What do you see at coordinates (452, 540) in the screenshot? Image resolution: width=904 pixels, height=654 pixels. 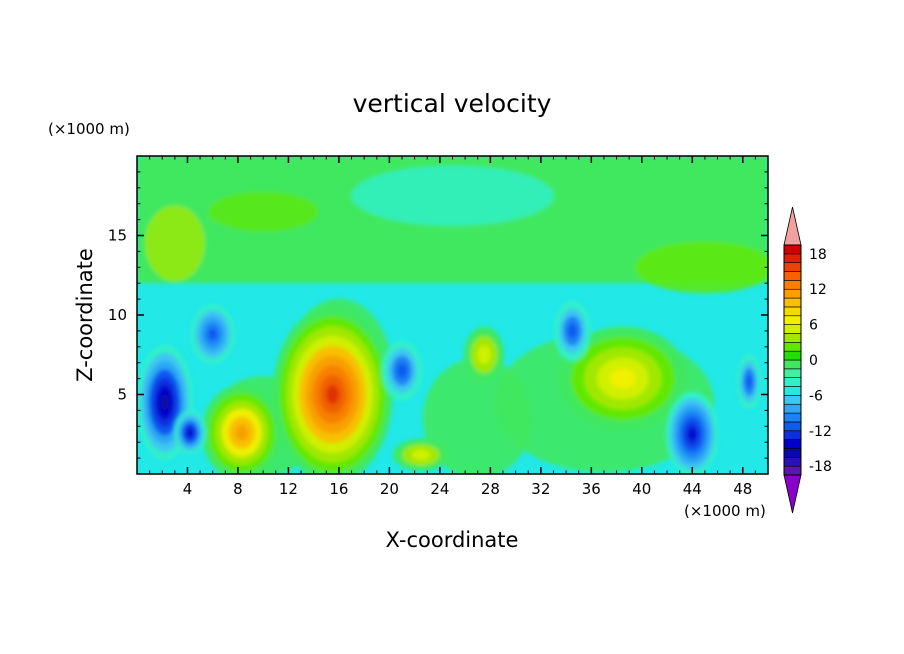 I see `x-axis-label: X-coordinate` at bounding box center [452, 540].